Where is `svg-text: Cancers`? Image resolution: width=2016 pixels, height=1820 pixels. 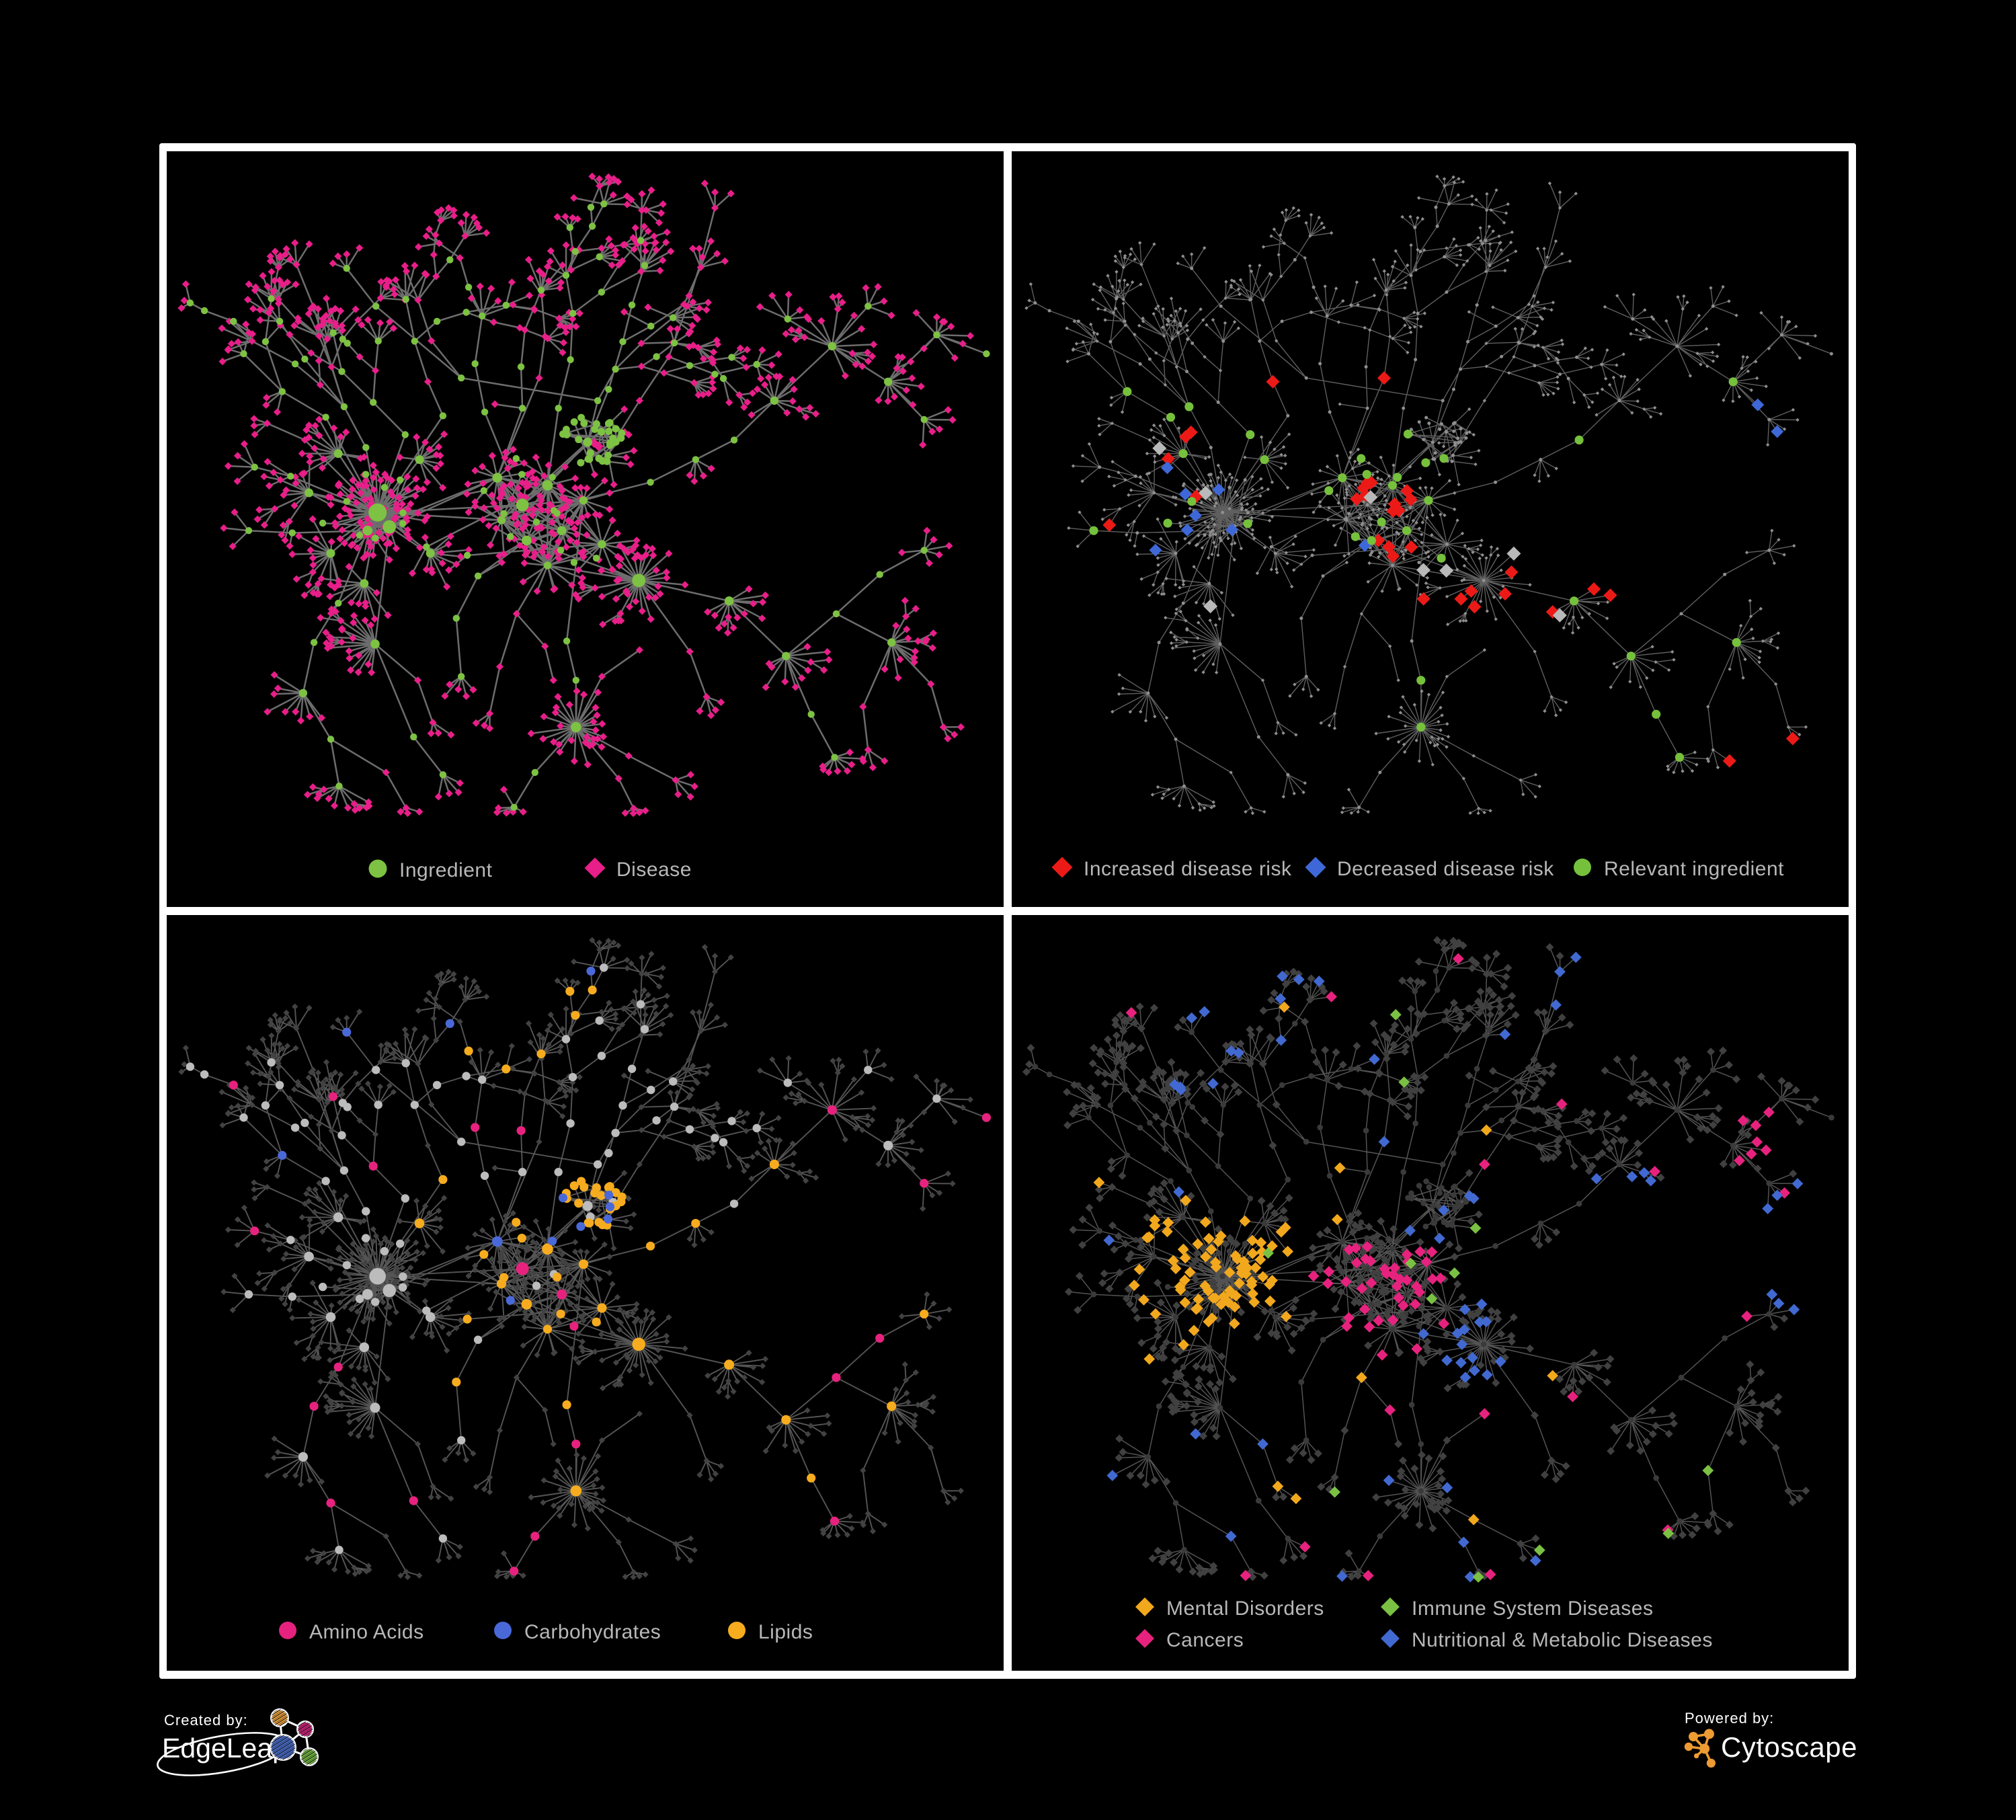
svg-text: Cancers is located at coordinates (1205, 1640).